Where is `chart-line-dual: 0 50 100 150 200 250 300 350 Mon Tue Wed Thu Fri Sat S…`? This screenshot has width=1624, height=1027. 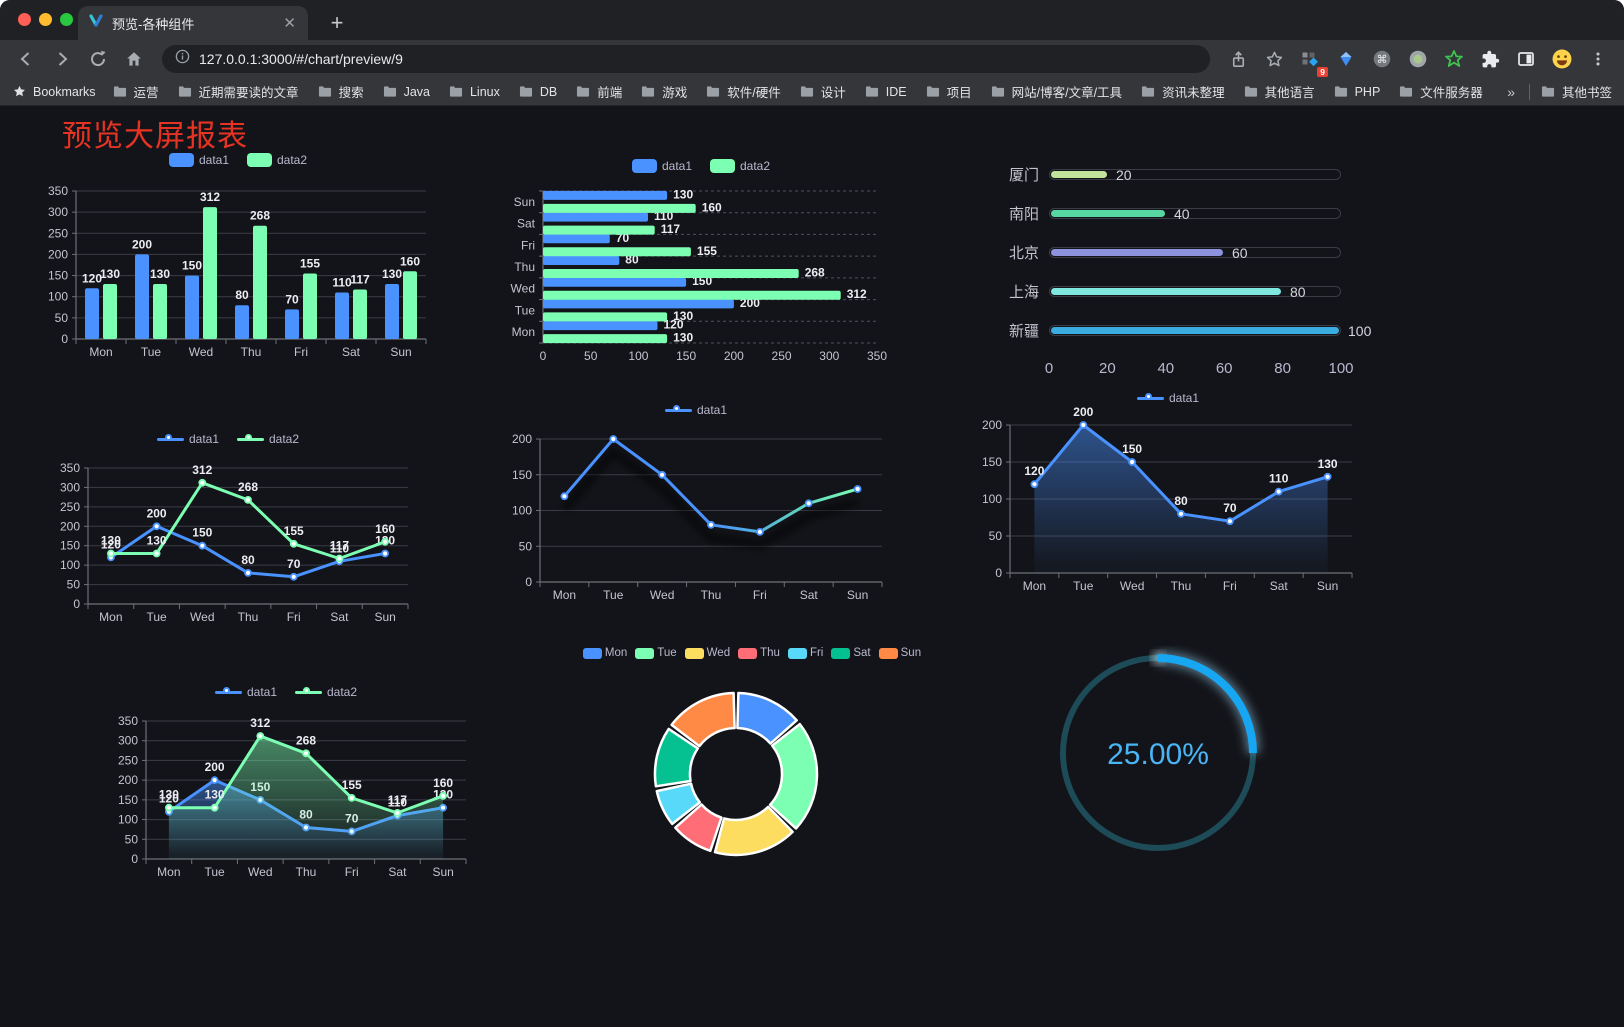
chart-line-dual: 0 50 100 150 200 250 300 350 Mon Tue Wed Thu Fri Sat S… is located at coordinates (228, 530).